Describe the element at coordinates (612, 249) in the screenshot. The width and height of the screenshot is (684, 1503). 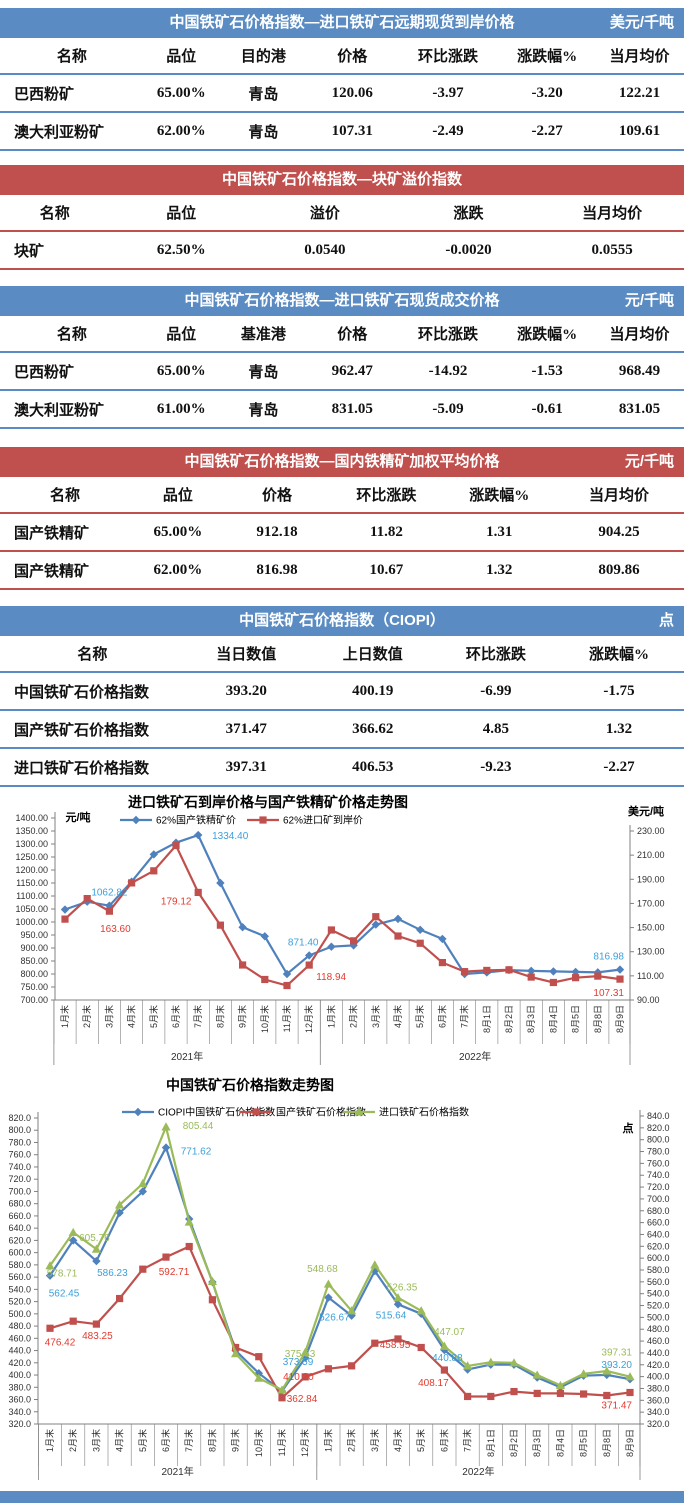
I see `table-cell: 0.0555` at that location.